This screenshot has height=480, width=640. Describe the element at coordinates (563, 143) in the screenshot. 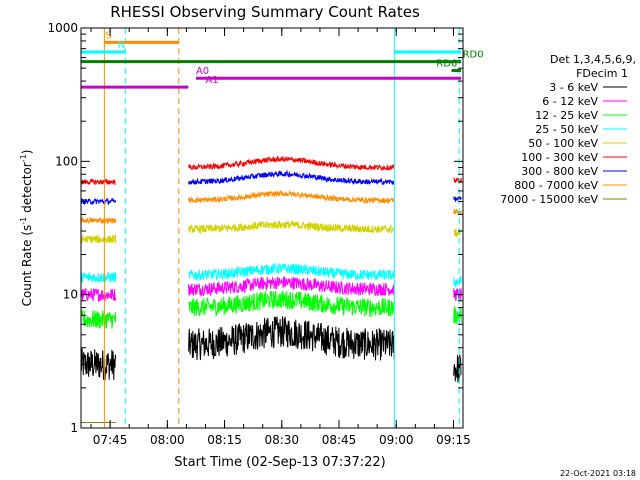

I see `legend-label-4: 50 - 100 keV` at that location.